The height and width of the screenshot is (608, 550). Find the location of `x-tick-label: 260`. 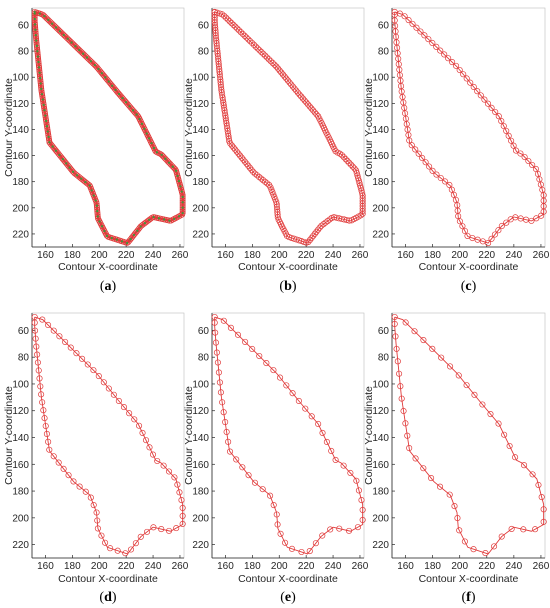

x-tick-label: 260 is located at coordinates (360, 566).